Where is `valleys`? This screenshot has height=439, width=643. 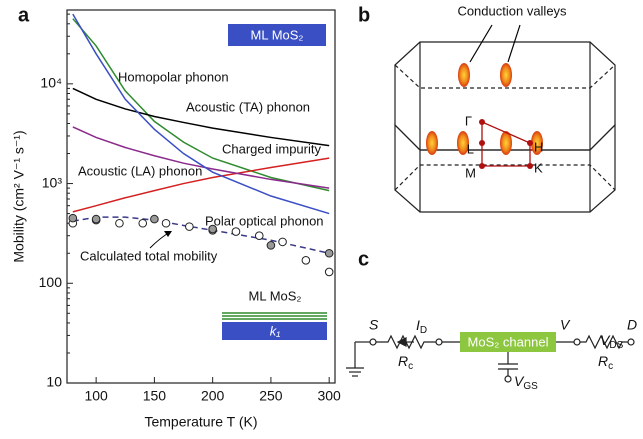
valleys is located at coordinates (484, 116).